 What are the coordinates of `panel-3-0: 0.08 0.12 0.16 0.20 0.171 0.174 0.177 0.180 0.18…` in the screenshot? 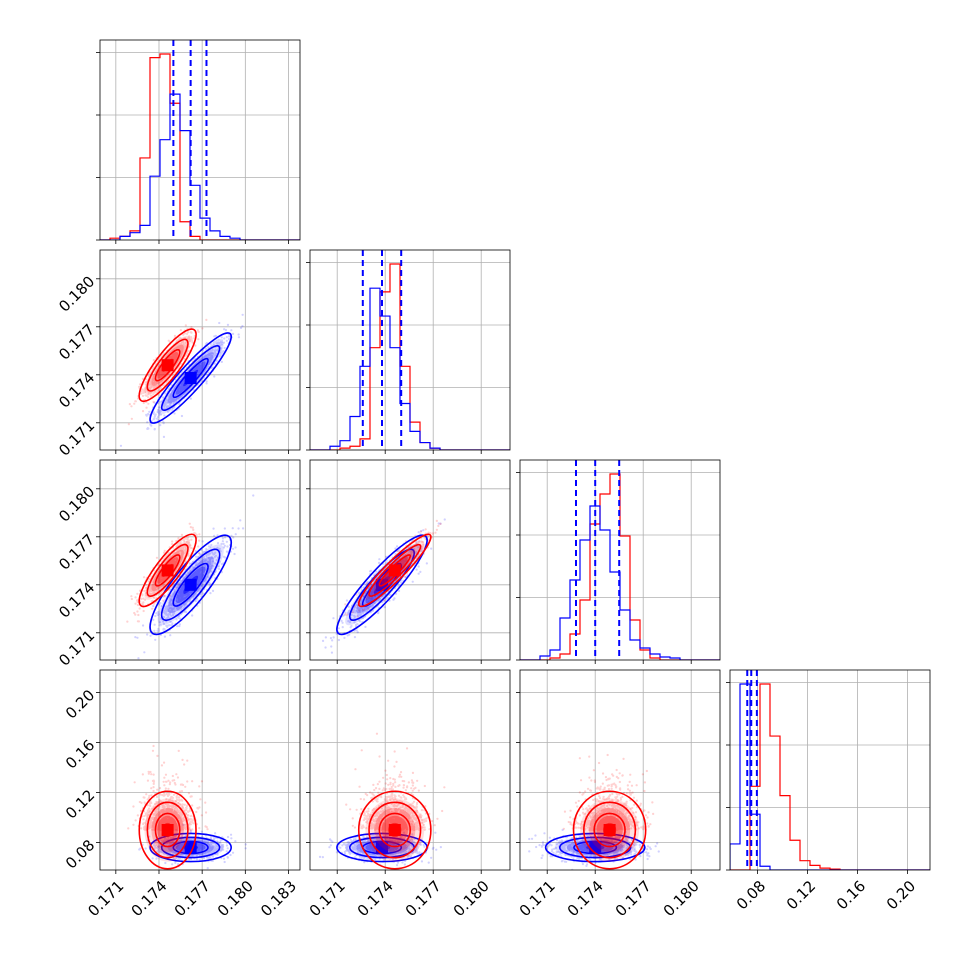 It's located at (181, 794).